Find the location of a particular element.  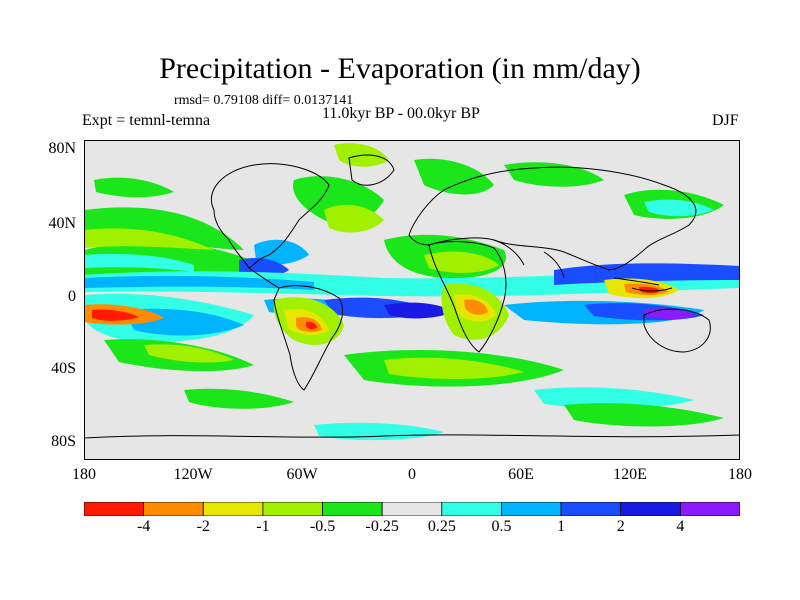

x-tick-label: 60W is located at coordinates (302, 474).